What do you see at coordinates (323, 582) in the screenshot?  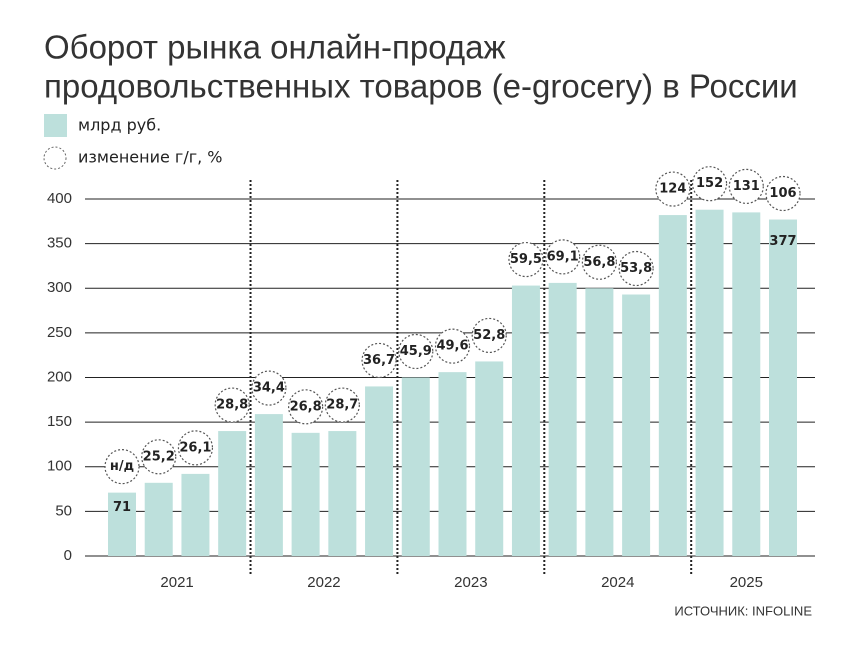 I see `year-label: 2022` at bounding box center [323, 582].